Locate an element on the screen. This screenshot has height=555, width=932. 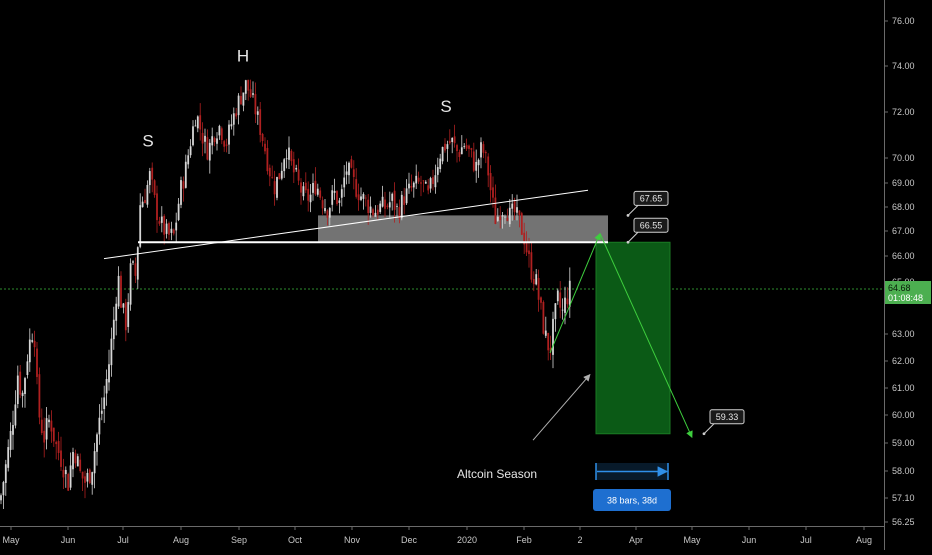
time-axis-panel is located at coordinates (442, 538).